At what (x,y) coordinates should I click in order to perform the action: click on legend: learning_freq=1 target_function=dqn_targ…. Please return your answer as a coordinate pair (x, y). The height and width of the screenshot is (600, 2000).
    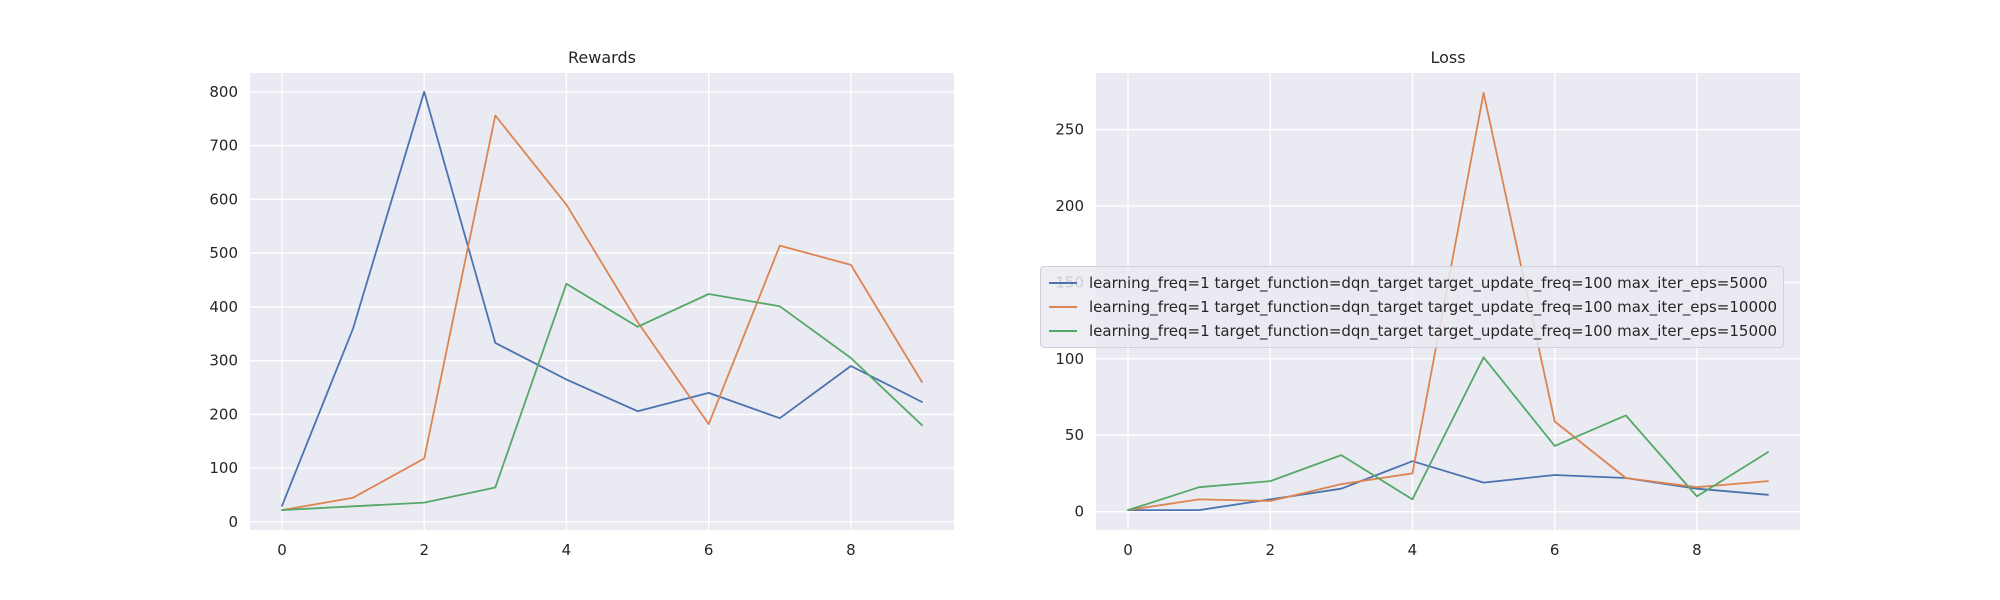
    Looking at the image, I should click on (1412, 307).